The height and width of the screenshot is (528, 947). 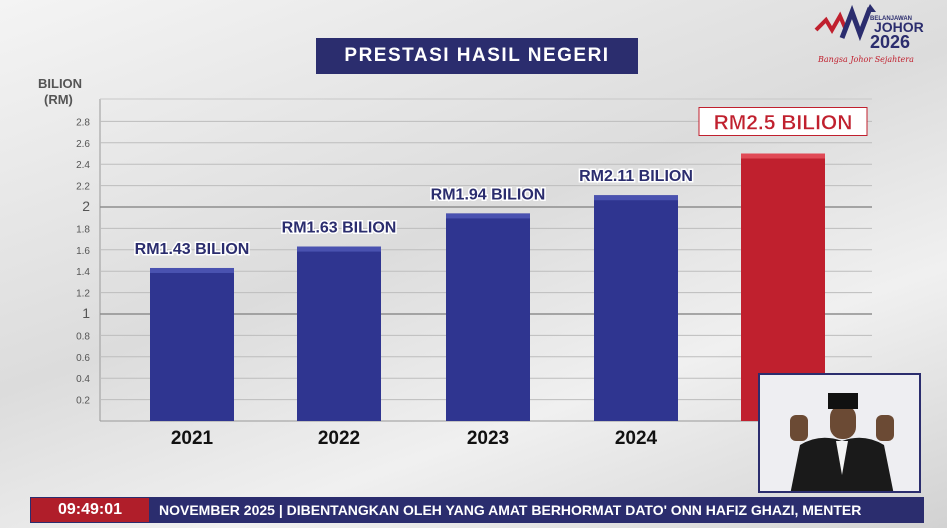 I want to click on y-axis-label-line2: (RM), so click(x=58, y=99).